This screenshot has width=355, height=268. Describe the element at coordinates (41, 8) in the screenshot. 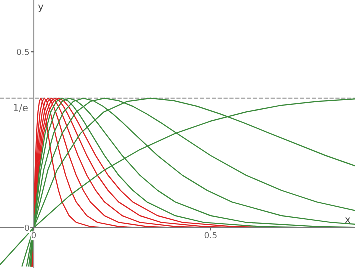

I see `y-axis-title: y` at that location.